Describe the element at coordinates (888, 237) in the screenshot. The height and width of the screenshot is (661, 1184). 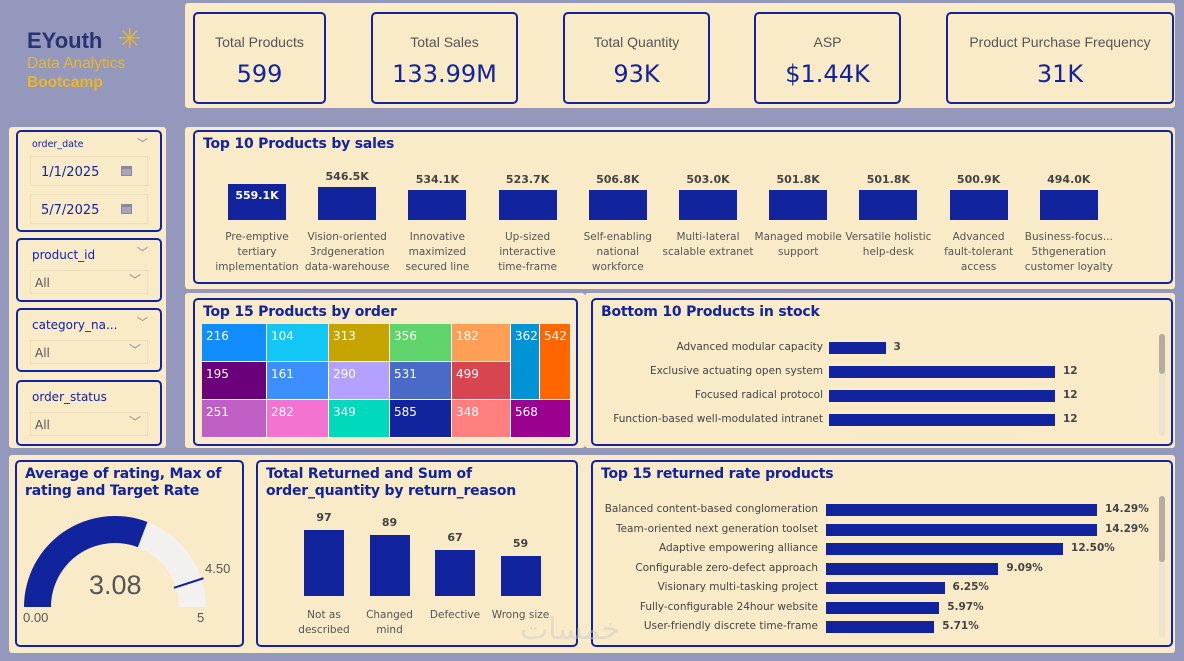
I see `label-line: Versatile holistic` at that location.